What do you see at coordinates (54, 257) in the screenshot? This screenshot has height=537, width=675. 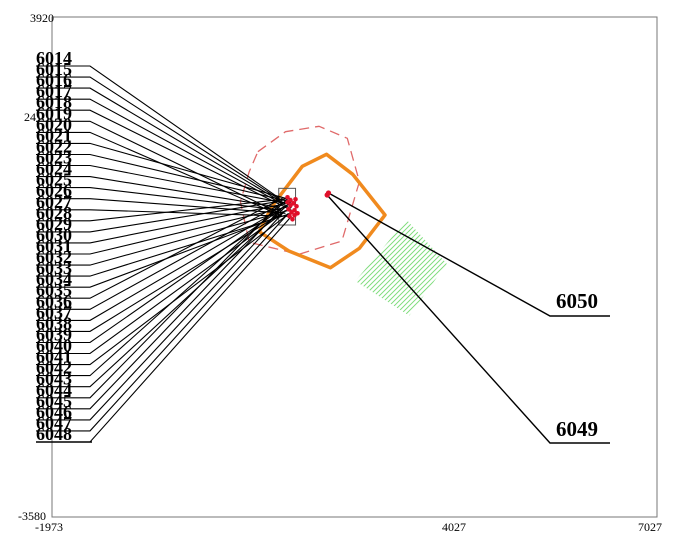 I see `stack-label-6032: 6032` at bounding box center [54, 257].